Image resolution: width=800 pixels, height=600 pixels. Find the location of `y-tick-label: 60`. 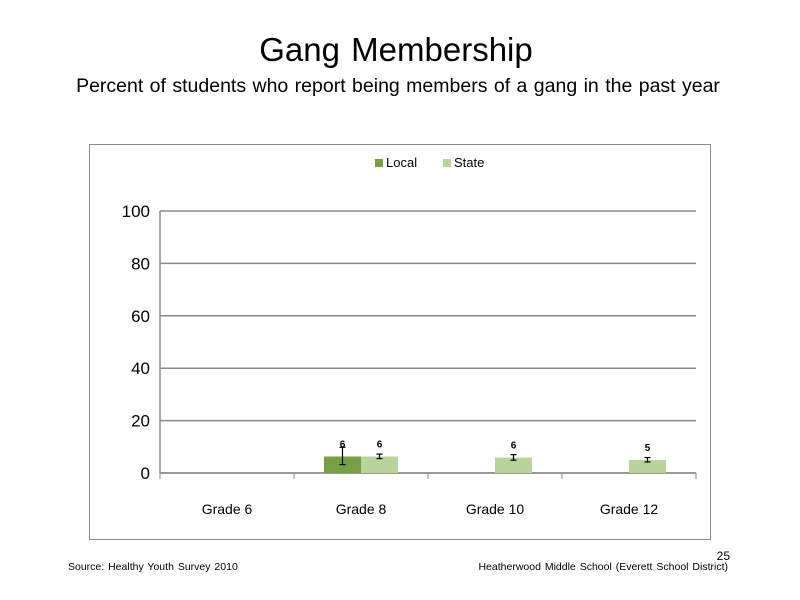

y-tick-label: 60 is located at coordinates (140, 316).